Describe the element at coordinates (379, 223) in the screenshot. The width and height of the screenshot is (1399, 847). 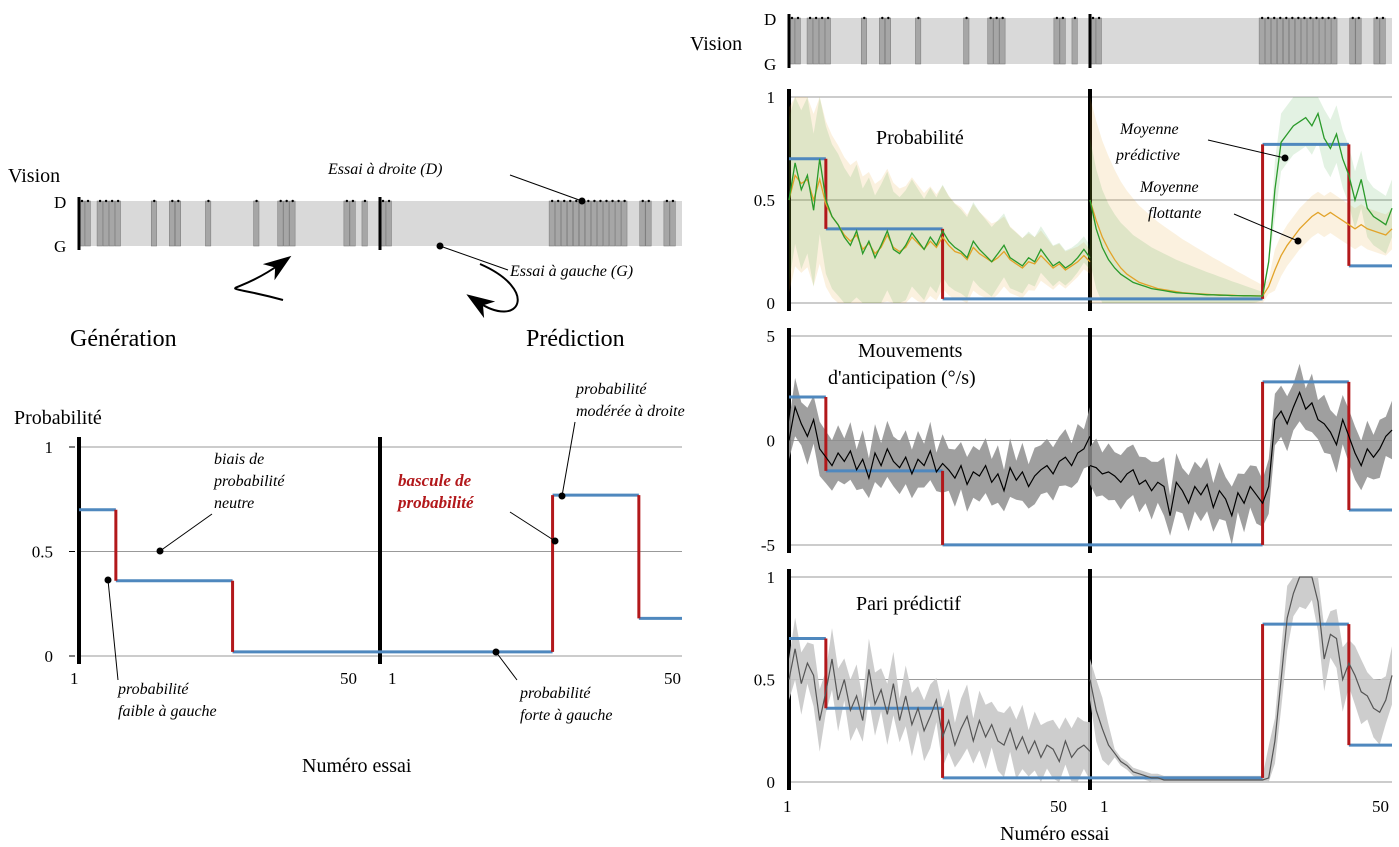
I see `left-vision-strip` at that location.